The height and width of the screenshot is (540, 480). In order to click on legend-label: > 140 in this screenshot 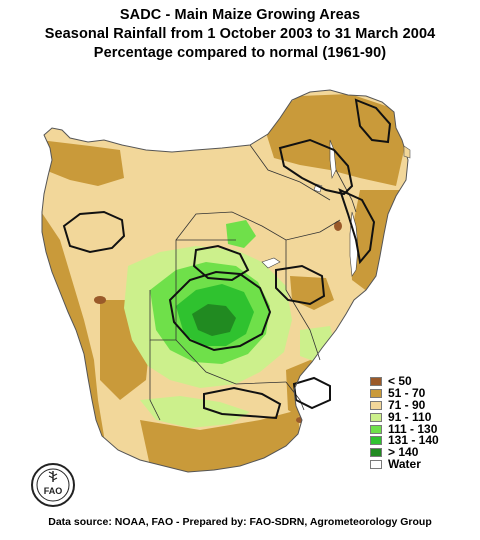, I will do `click(403, 452)`.